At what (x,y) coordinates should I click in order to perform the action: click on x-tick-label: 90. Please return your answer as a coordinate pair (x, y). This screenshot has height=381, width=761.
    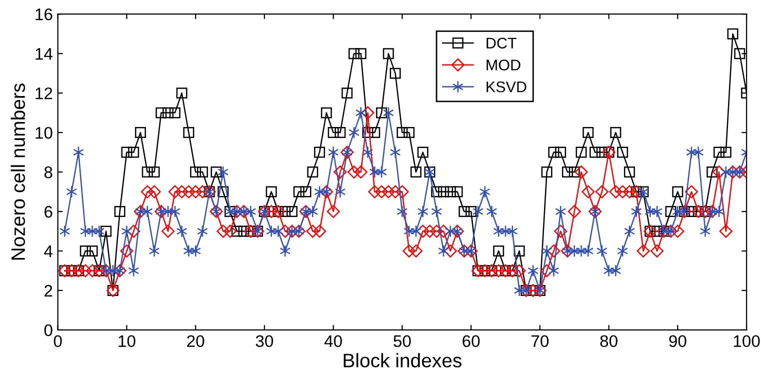
    Looking at the image, I should click on (677, 341).